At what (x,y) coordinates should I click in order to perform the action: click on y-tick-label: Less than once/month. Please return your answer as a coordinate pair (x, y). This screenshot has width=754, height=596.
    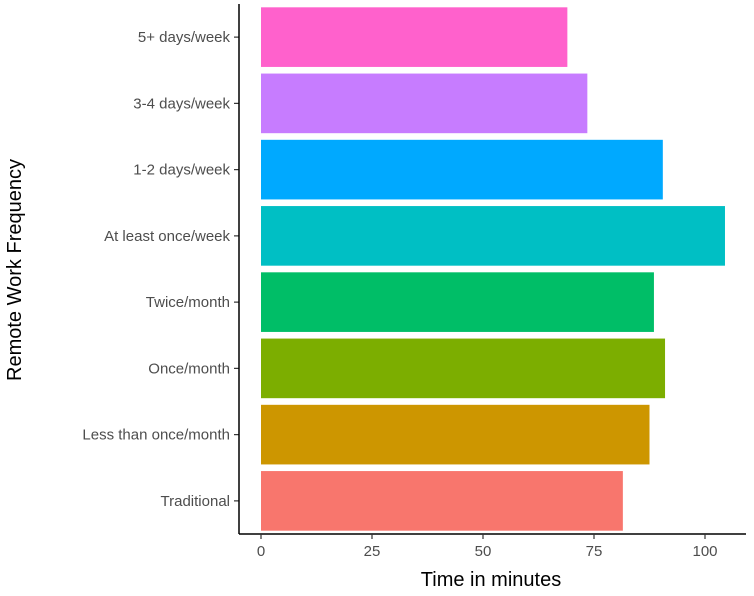
    Looking at the image, I should click on (156, 435).